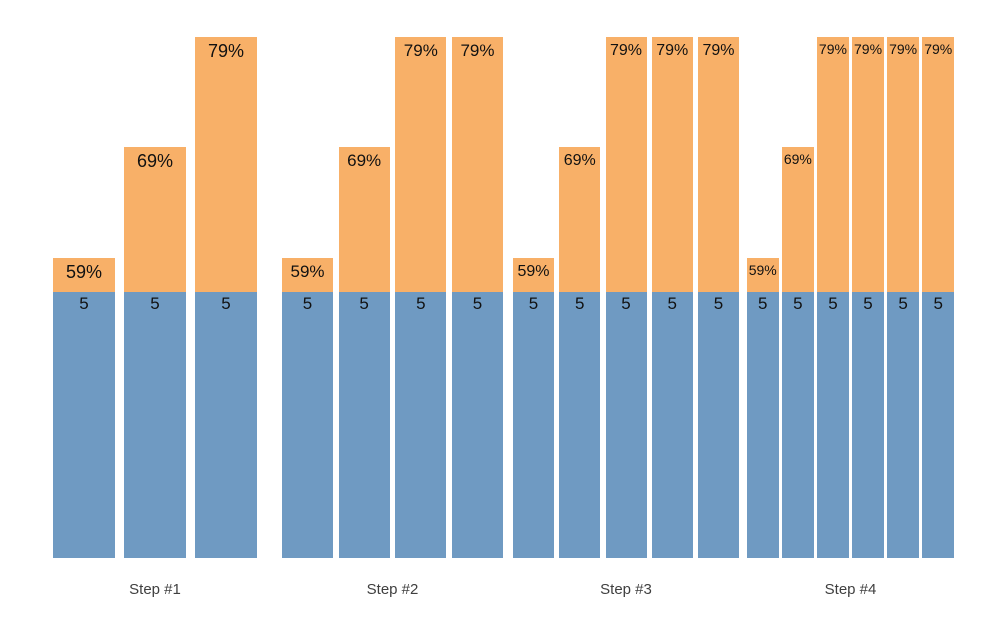 Image resolution: width=1000 pixels, height=618 pixels. I want to click on category-label: Step #4, so click(850, 589).